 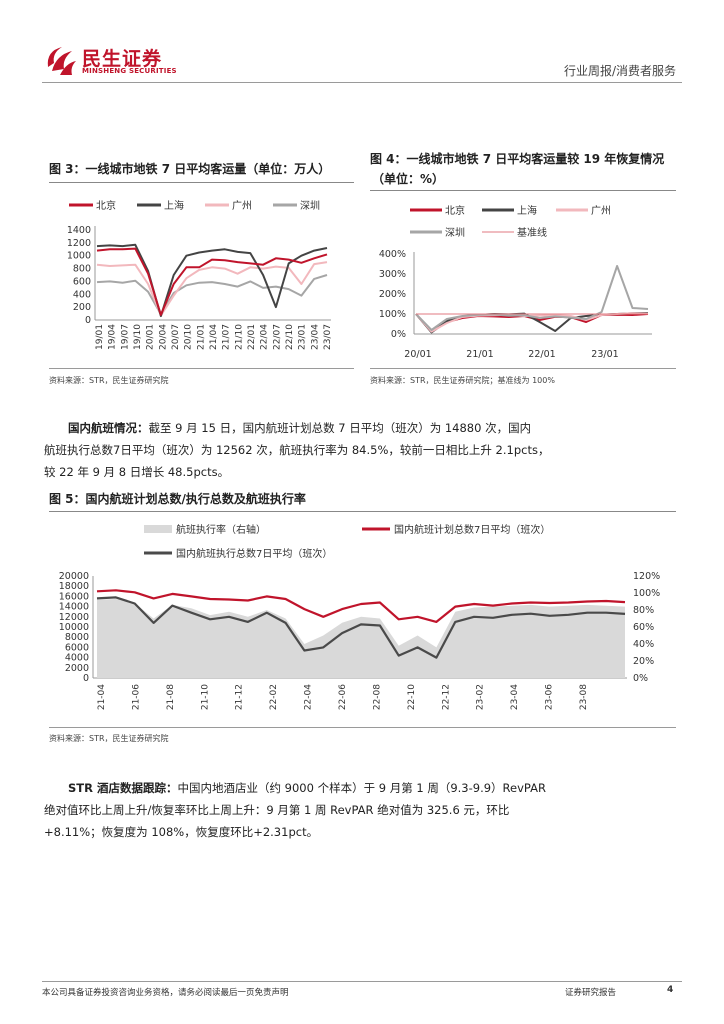 What do you see at coordinates (643, 644) in the screenshot?
I see `fig5-y2tick-2: 40%` at bounding box center [643, 644].